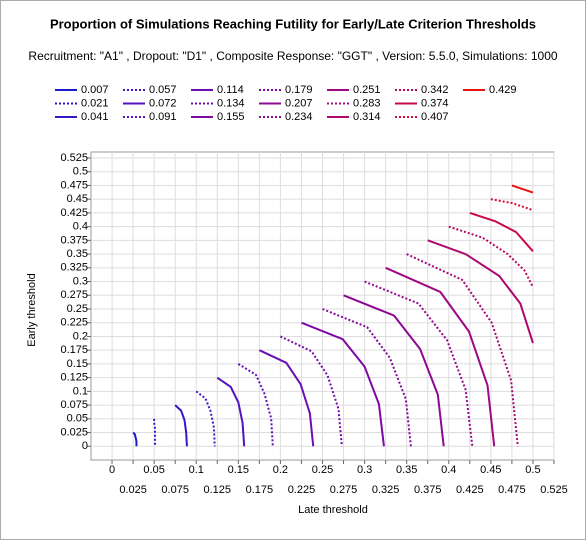 The height and width of the screenshot is (540, 586). I want to click on y-tick-label: 0.35, so click(77, 254).